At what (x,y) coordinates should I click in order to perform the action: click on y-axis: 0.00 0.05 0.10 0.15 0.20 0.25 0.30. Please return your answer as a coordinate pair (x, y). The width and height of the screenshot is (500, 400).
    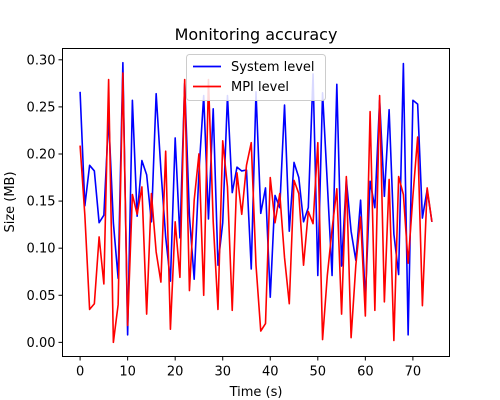
    Looking at the image, I should click on (45, 202).